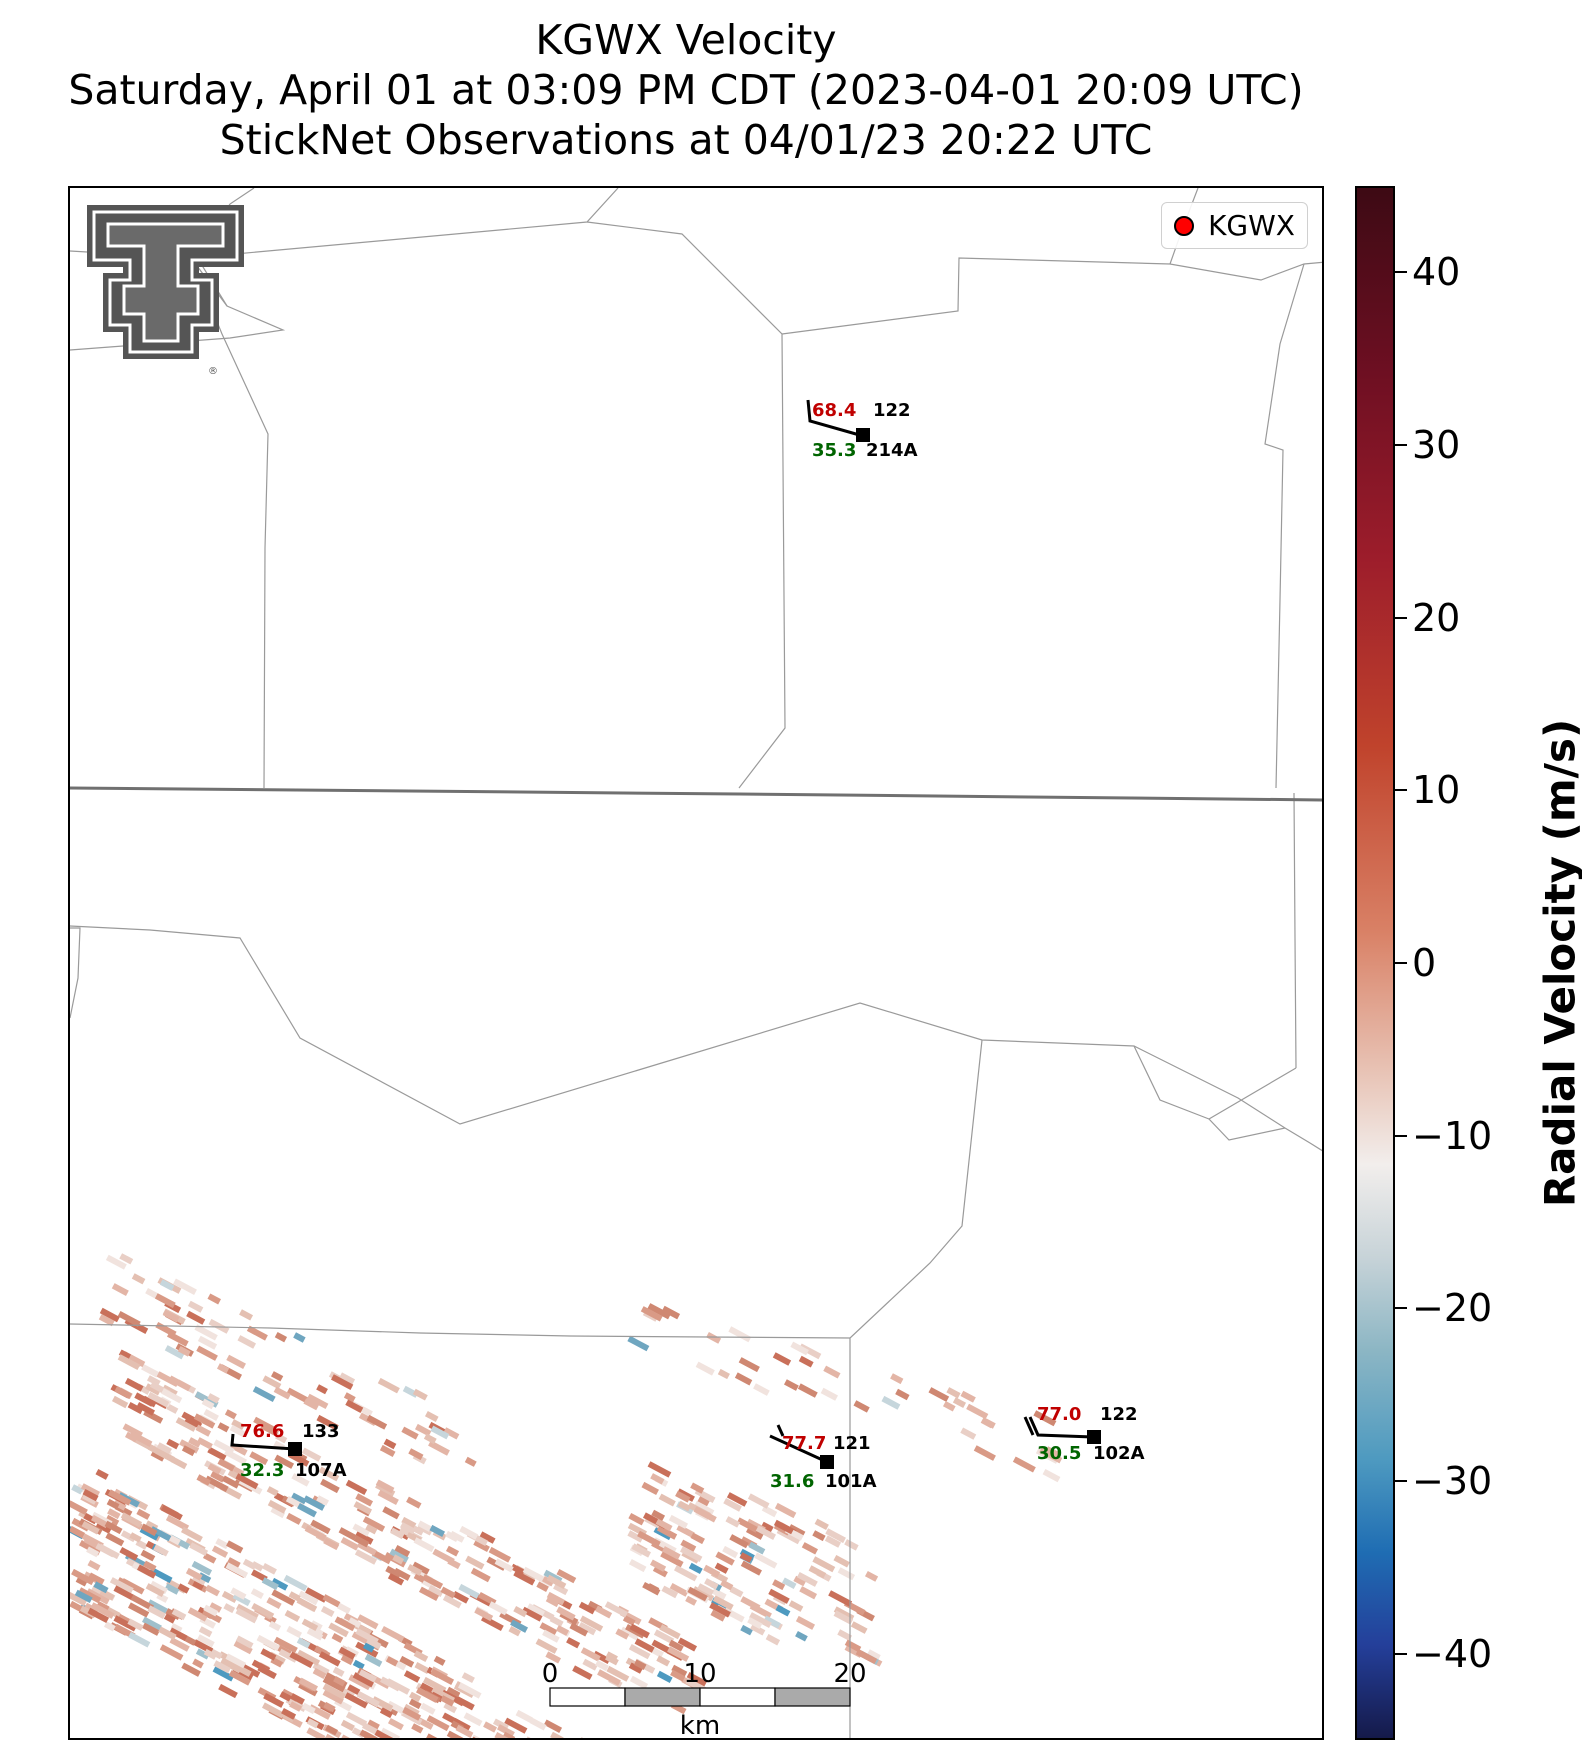 The image size is (1582, 1745). Describe the element at coordinates (1424, 963) in the screenshot. I see `colorbar-tick-label: 0` at that location.